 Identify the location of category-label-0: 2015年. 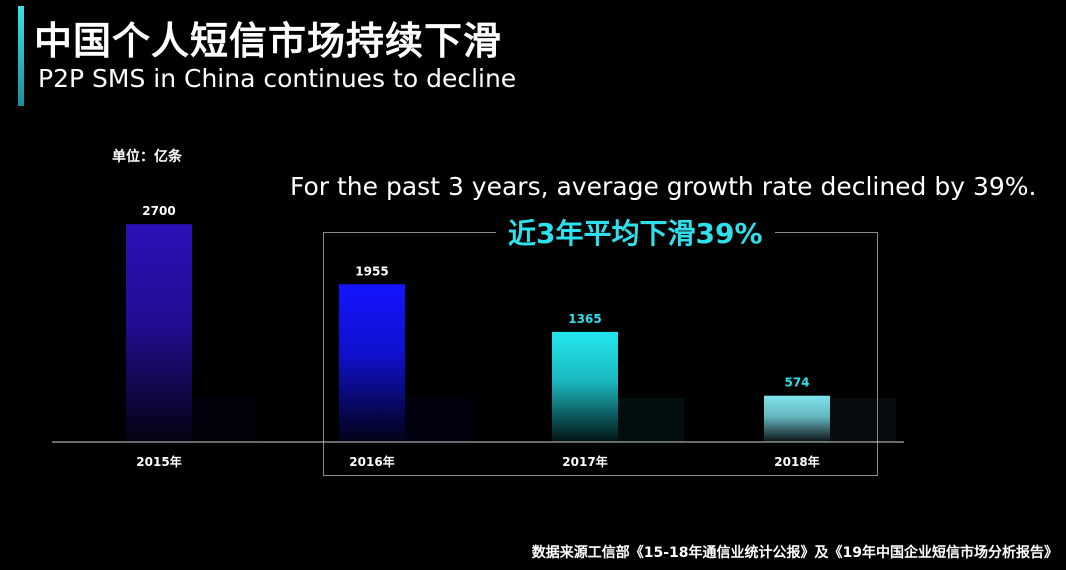
(158, 461).